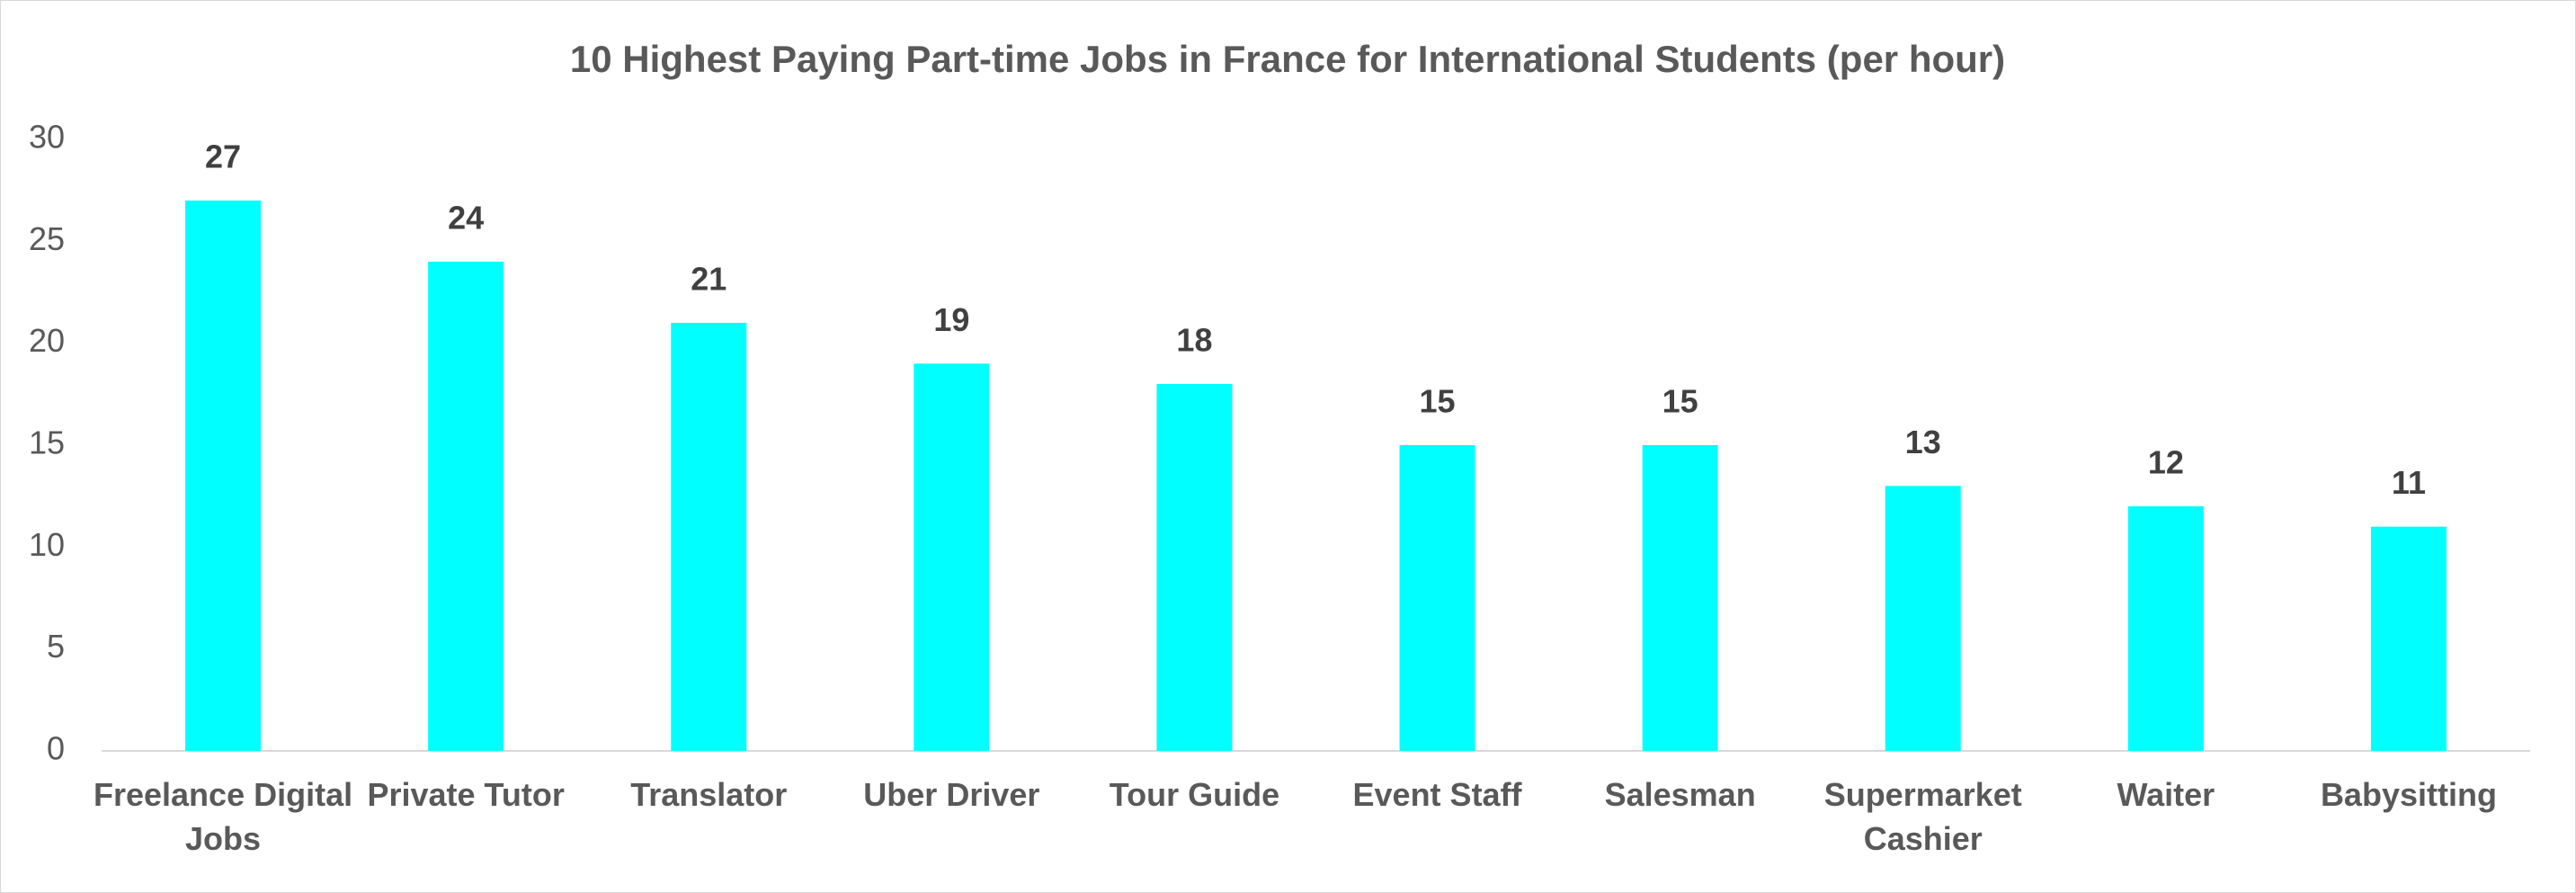 The width and height of the screenshot is (2576, 893). What do you see at coordinates (466, 794) in the screenshot?
I see `x-tick-label: Private Tutor` at bounding box center [466, 794].